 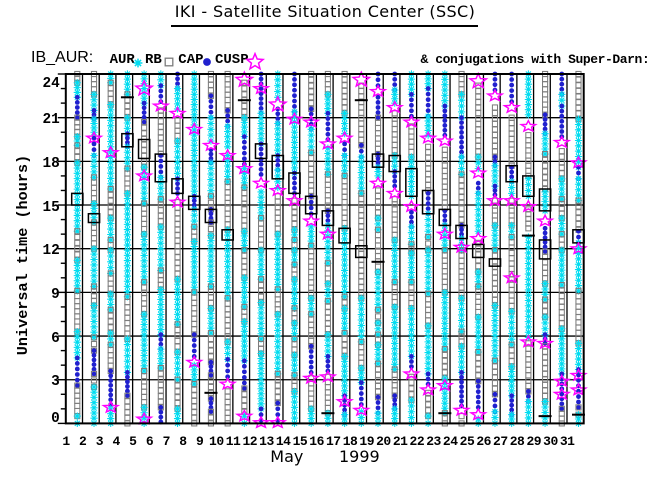 I want to click on x-tick-label: 3, so click(x=99, y=441).